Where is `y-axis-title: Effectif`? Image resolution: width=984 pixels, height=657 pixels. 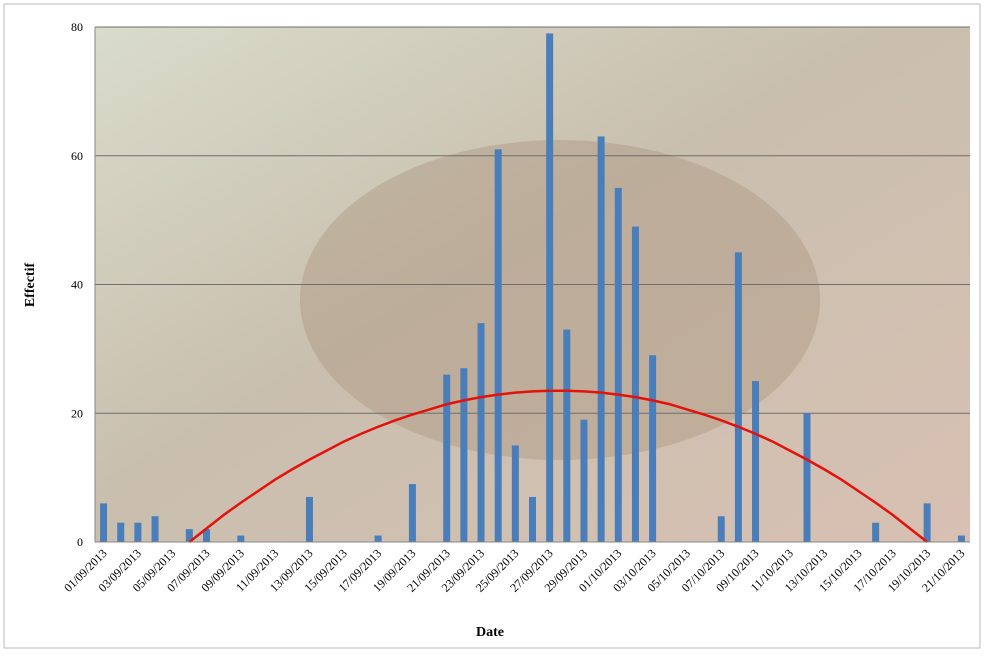 y-axis-title: Effectif is located at coordinates (30, 285).